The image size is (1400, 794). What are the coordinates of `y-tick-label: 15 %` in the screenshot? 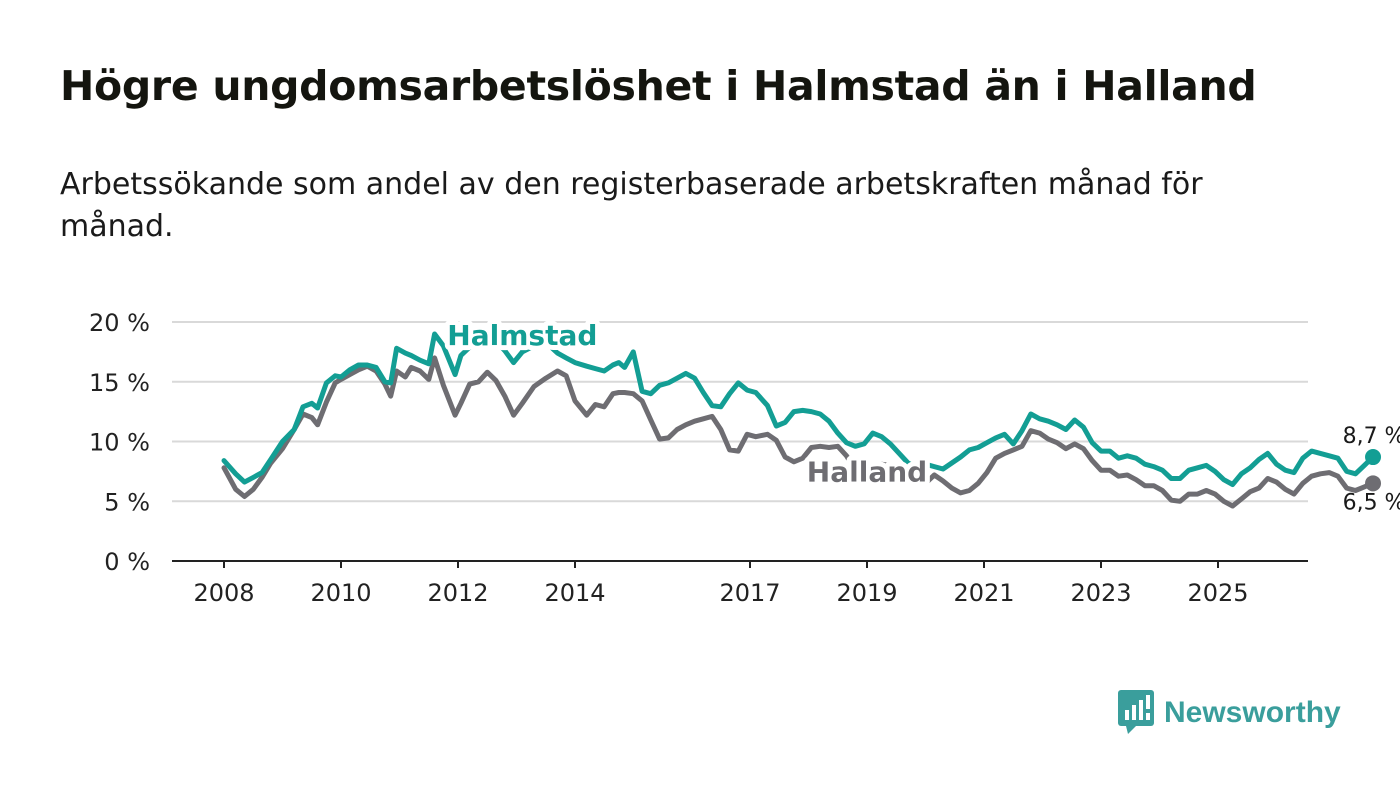 It's located at (119, 383).